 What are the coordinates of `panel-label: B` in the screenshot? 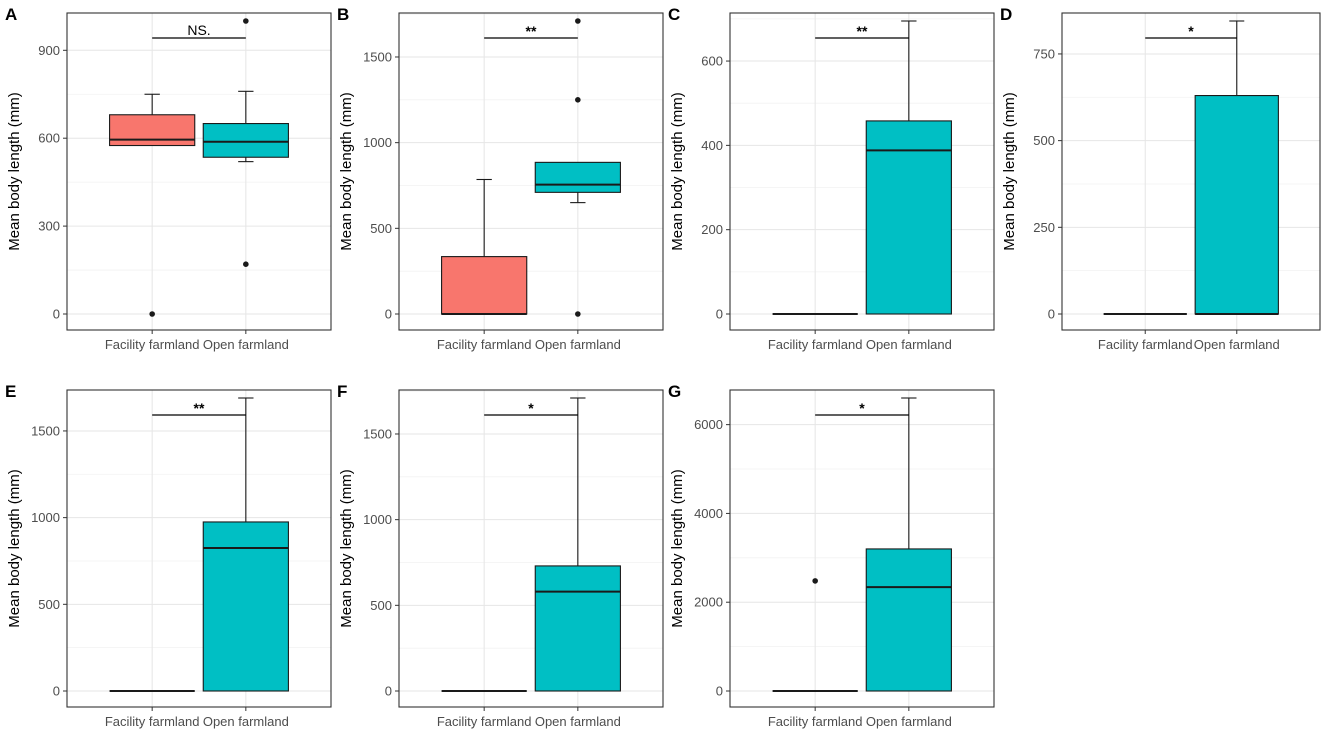 It's located at (343, 14).